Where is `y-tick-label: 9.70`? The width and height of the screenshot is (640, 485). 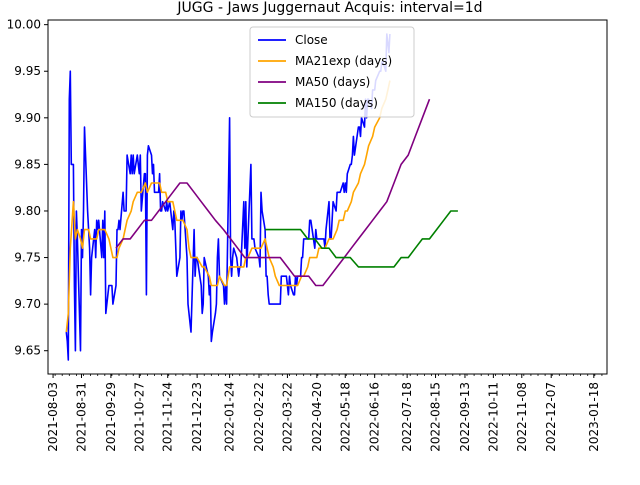
y-tick-label: 9.70 is located at coordinates (27, 304).